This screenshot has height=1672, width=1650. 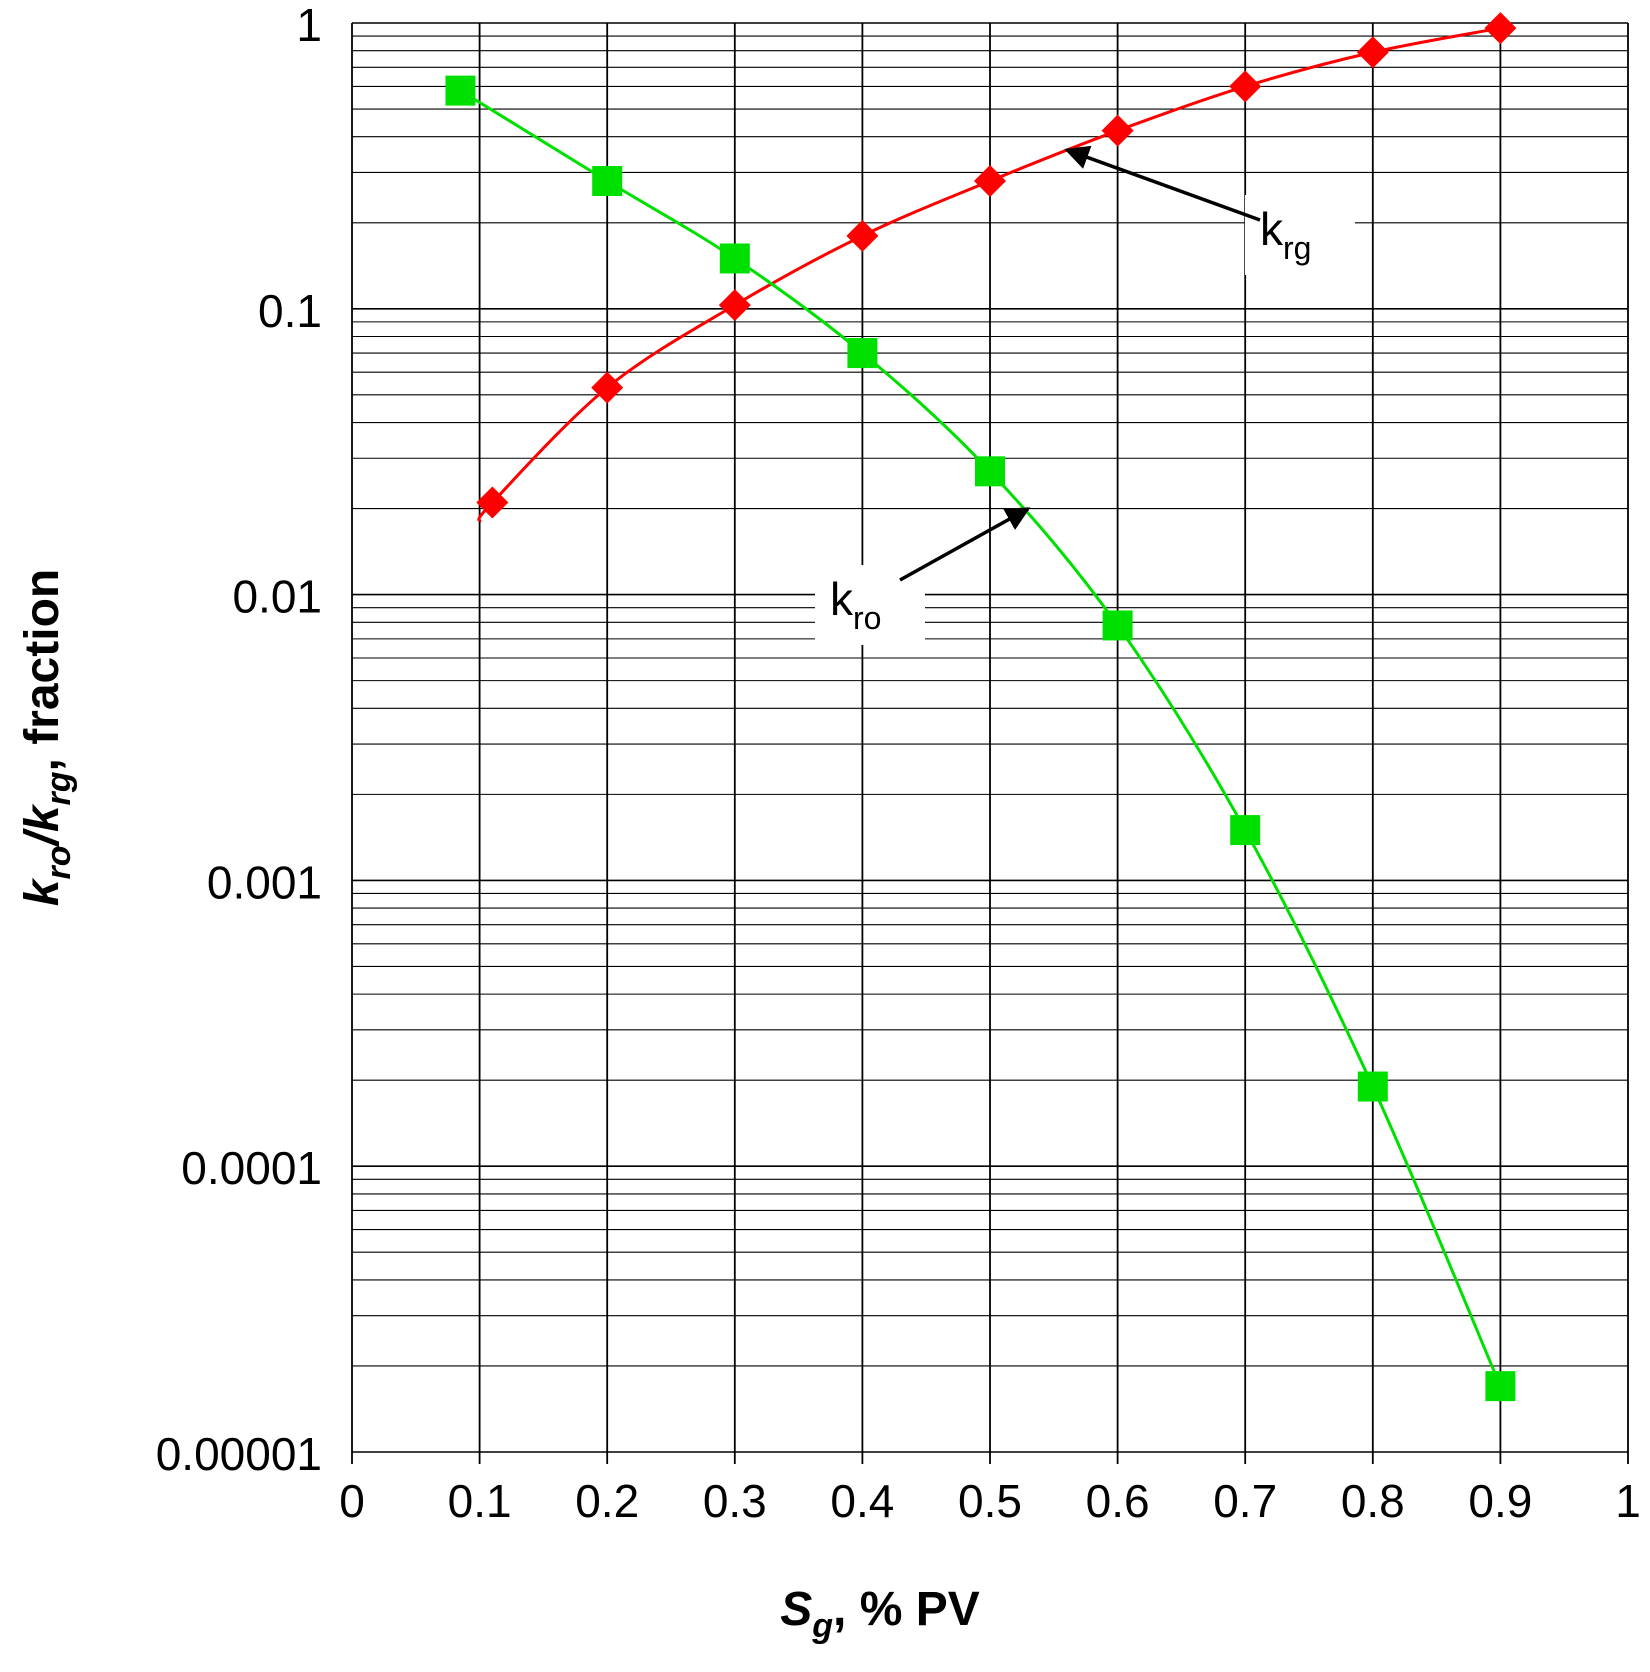 I want to click on x-tick-label: 0.8, so click(x=1373, y=1501).